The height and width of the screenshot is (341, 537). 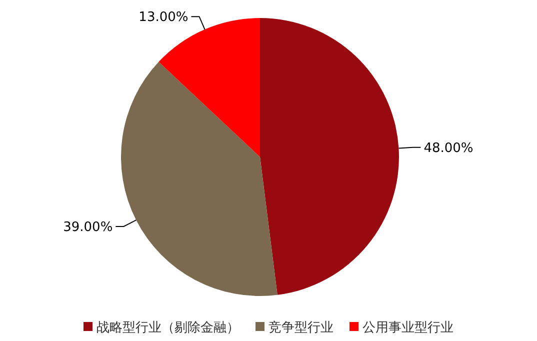 What do you see at coordinates (163, 18) in the screenshot?
I see `data-label: 13.00%` at bounding box center [163, 18].